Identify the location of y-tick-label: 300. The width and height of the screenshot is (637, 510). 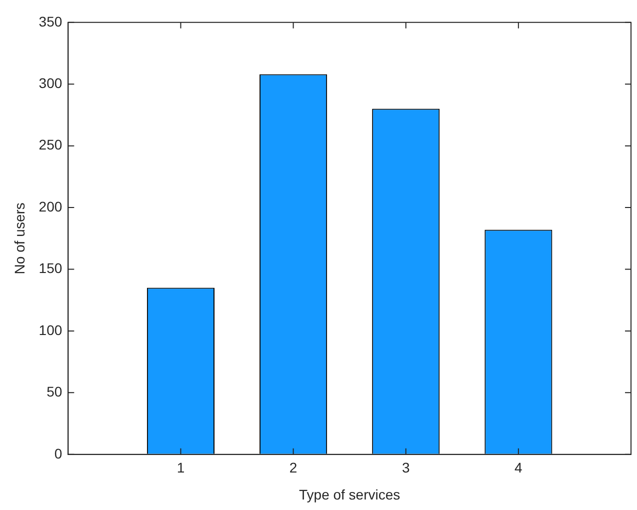
(50, 82).